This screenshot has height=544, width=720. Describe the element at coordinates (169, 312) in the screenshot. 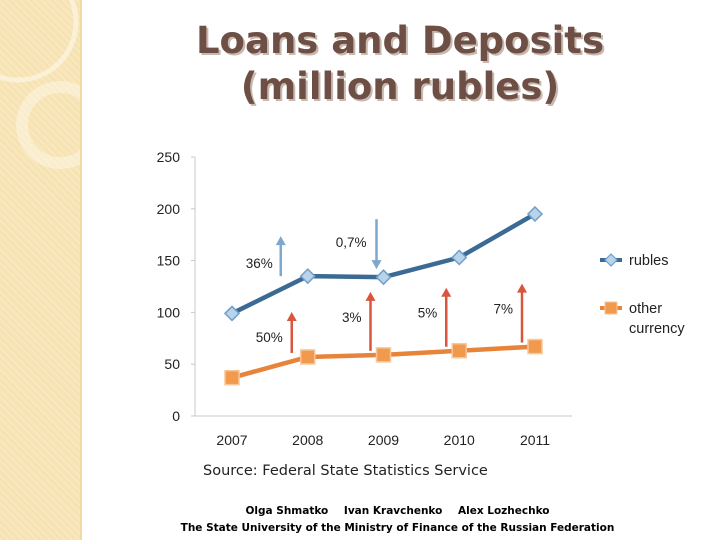

I see `y-tick-label: 100` at that location.